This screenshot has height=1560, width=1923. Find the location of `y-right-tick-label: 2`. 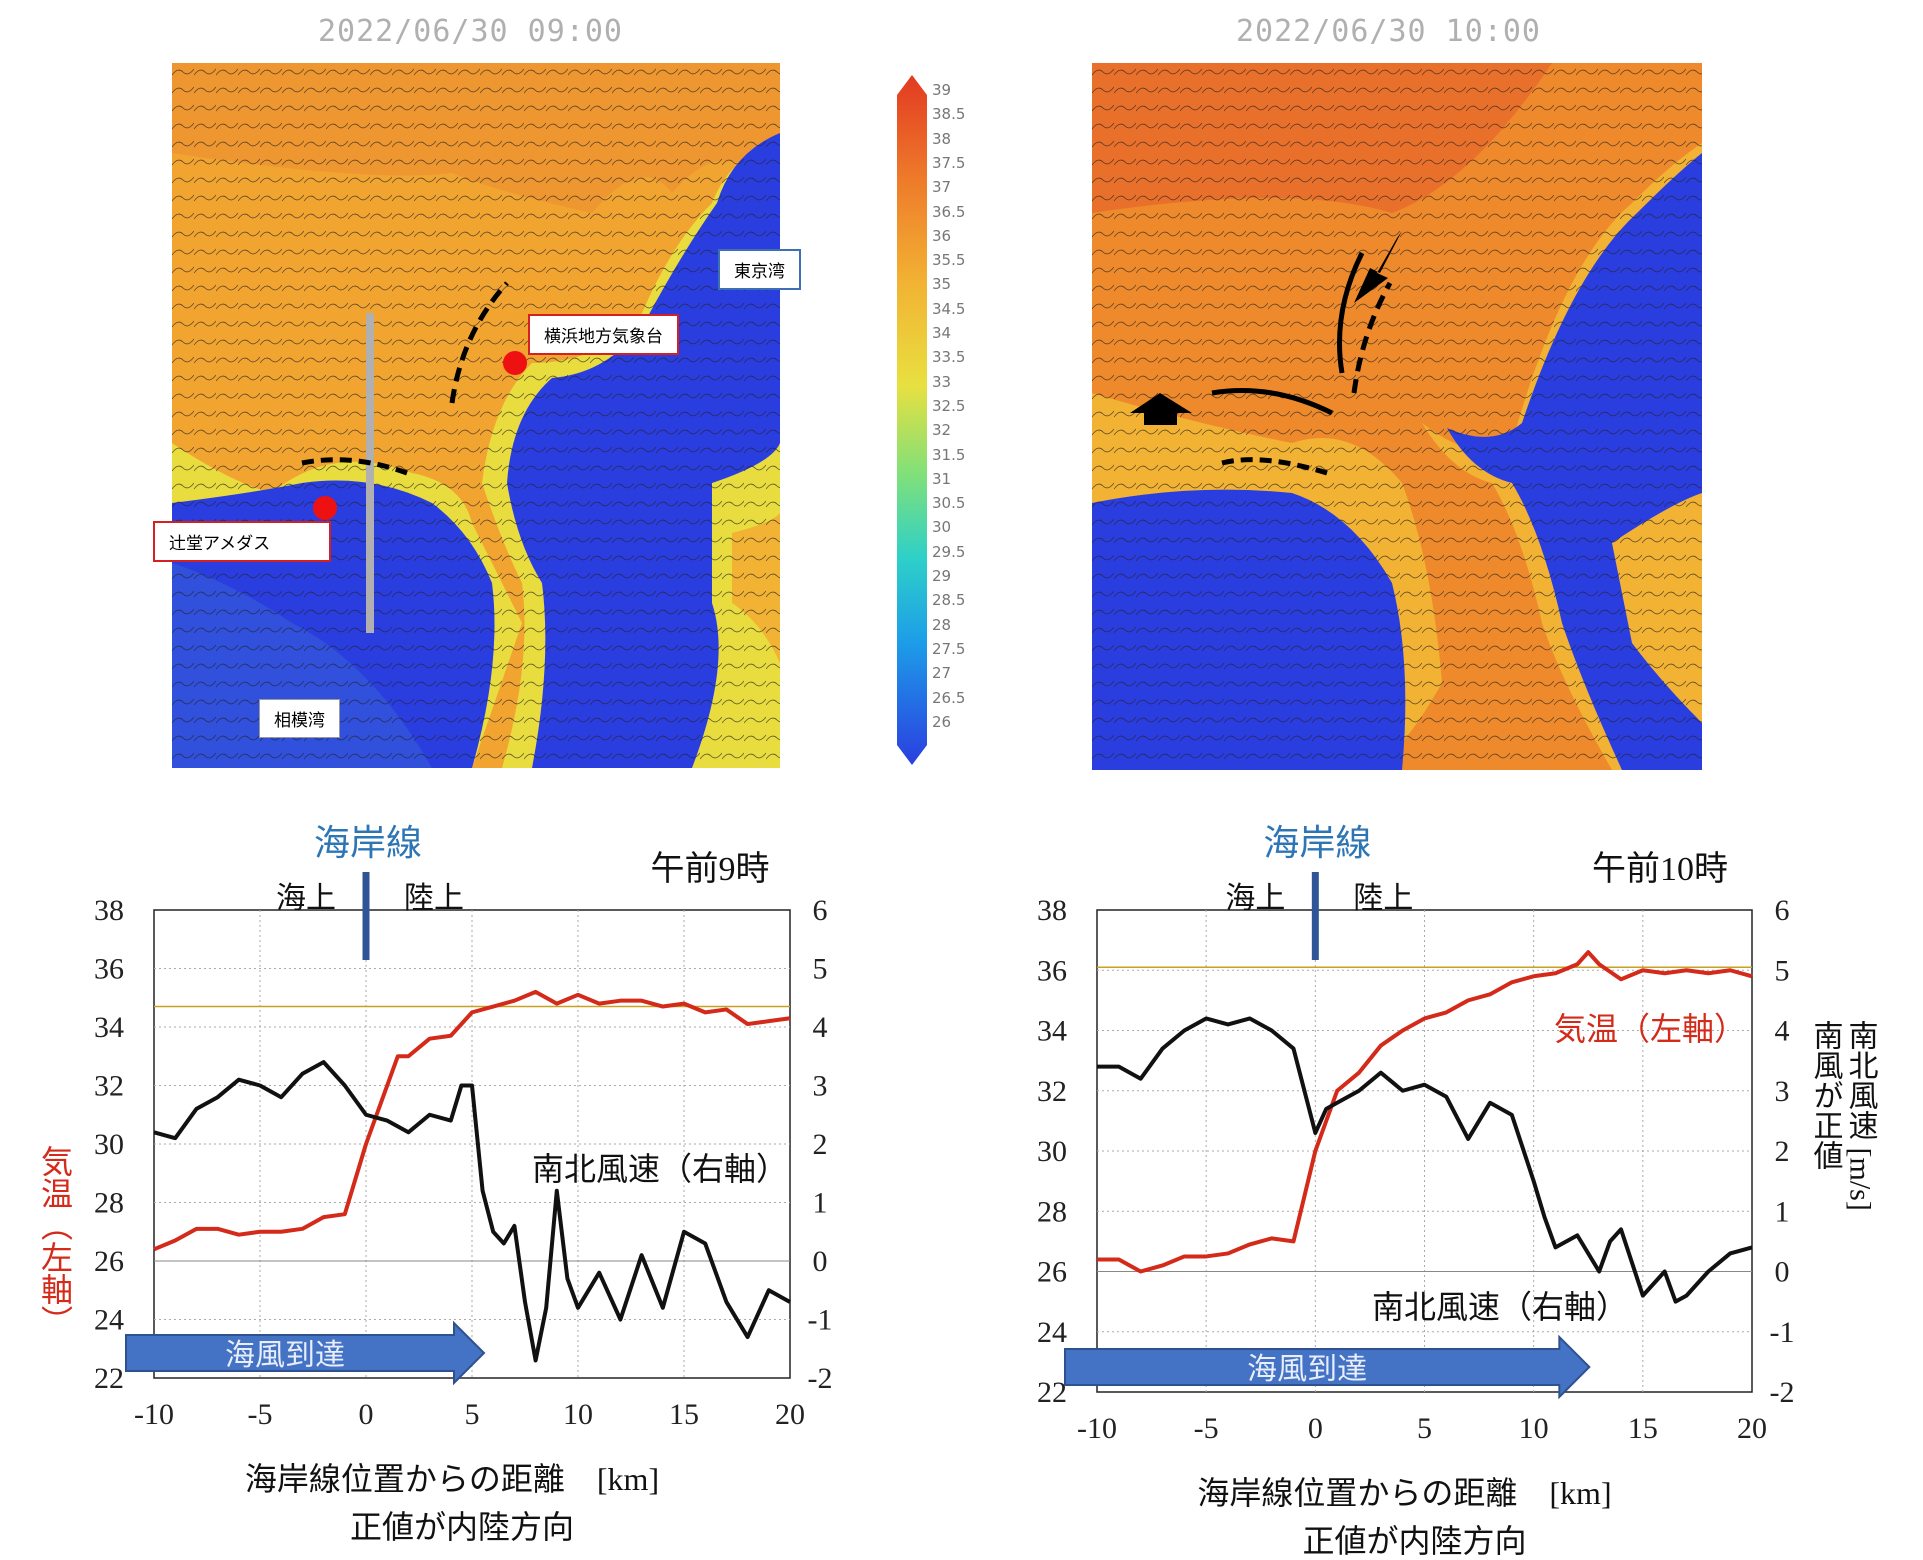

y-right-tick-label: 2 is located at coordinates (1782, 1151).